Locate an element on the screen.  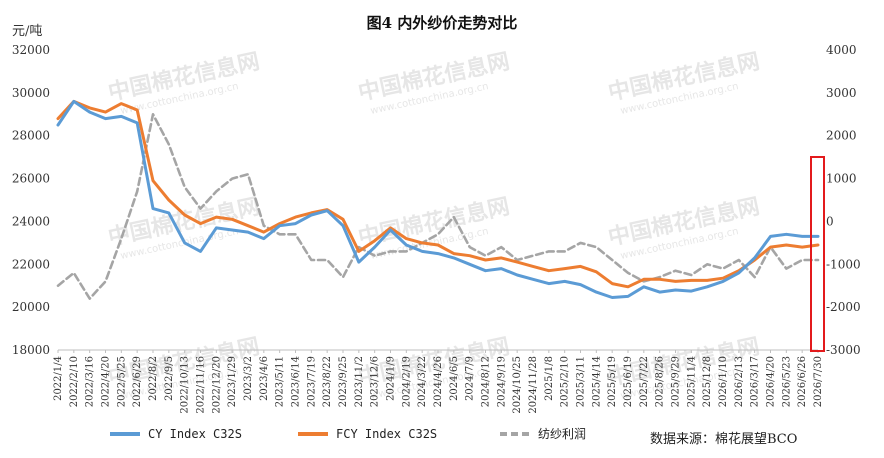
legend: CY Index C32S FCY Index C32S 纺纱利润 is located at coordinates (348, 434).